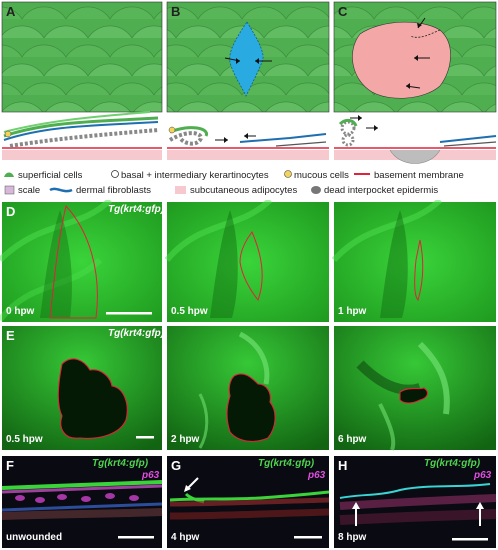  Describe the element at coordinates (82, 137) in the screenshot. I see `cross-section-a` at that location.